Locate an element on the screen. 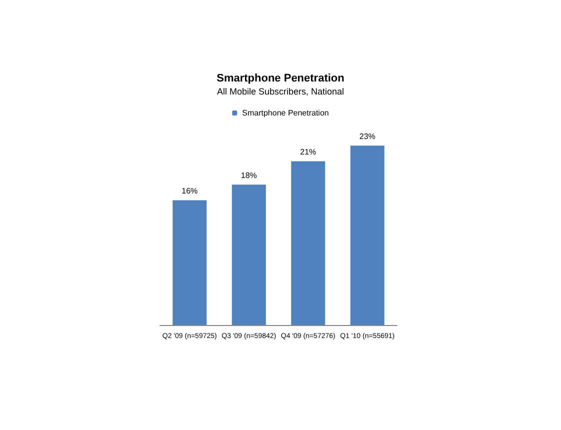 Image resolution: width=561 pixels, height=430 pixels. data-label: 21% is located at coordinates (308, 152).